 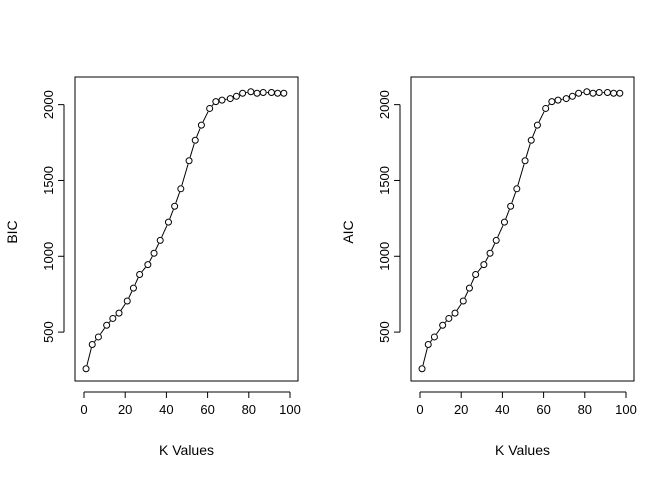 I want to click on aic-y-tick-label: 1000, so click(x=384, y=256).